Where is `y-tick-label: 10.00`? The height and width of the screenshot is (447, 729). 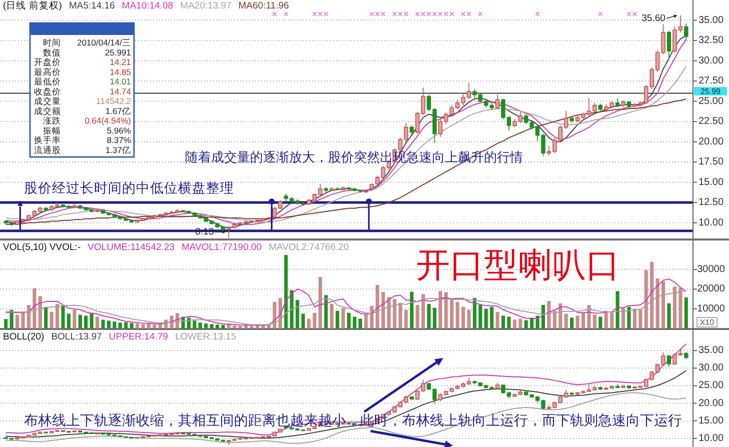
y-tick-label: 10.00 is located at coordinates (711, 222).